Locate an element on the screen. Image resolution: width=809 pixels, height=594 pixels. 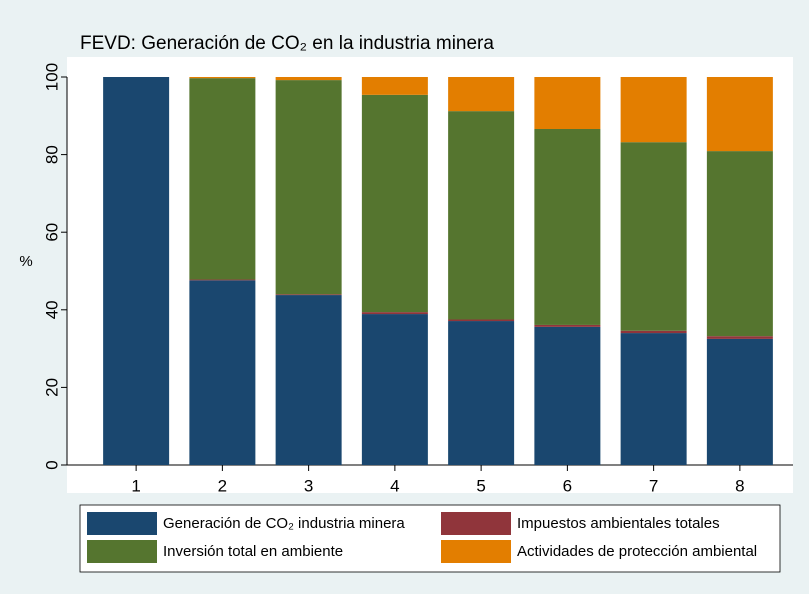
legend-label: Impuestos ambientales totales is located at coordinates (618, 523).